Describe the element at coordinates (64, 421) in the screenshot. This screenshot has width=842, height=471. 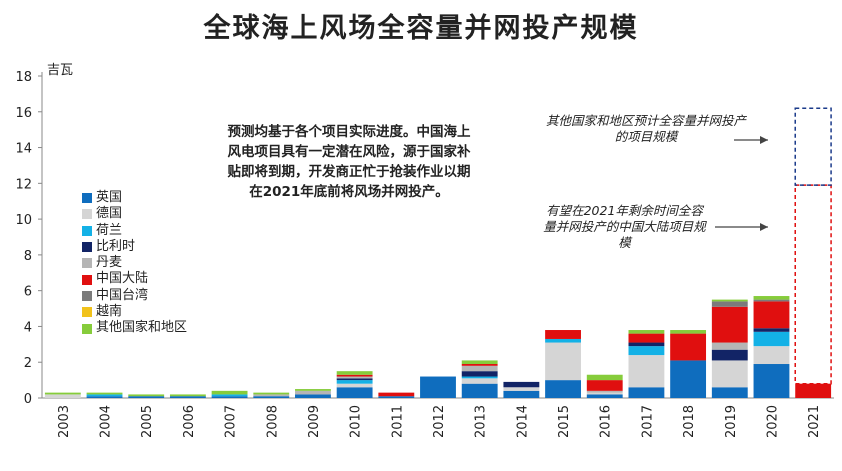
I see `x-tick-label: 2003` at that location.